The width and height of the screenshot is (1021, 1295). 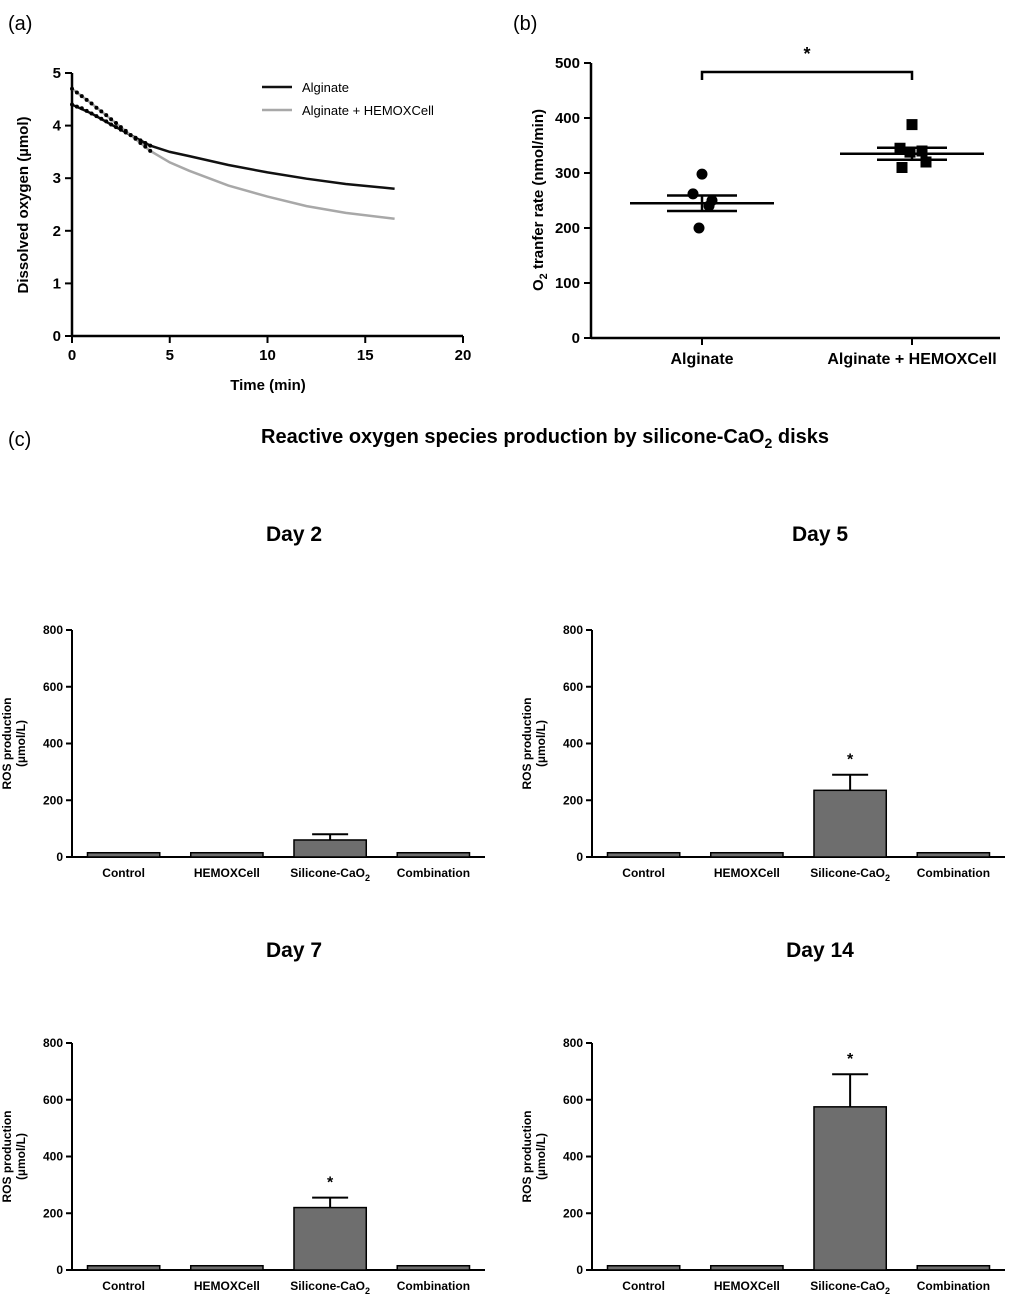 I want to click on bar-chart-y-tick-label: 400, so click(x=573, y=744).